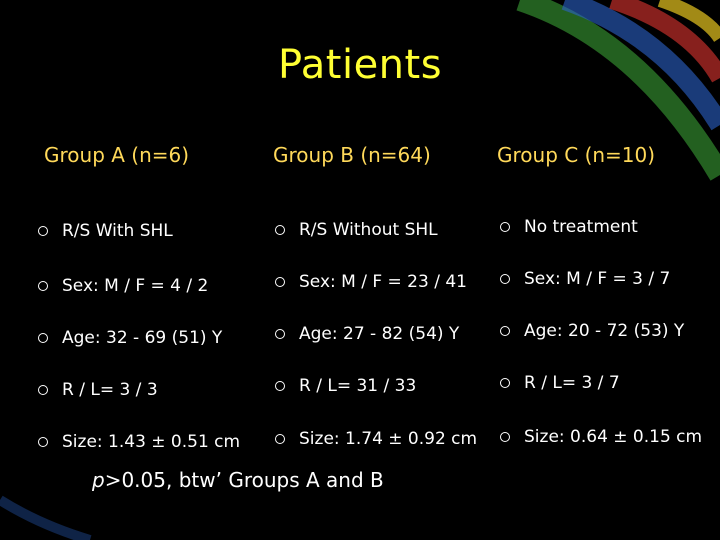 This screenshot has height=540, width=720. What do you see at coordinates (352, 155) in the screenshot?
I see `group-b-header: Group B (n=64)` at bounding box center [352, 155].